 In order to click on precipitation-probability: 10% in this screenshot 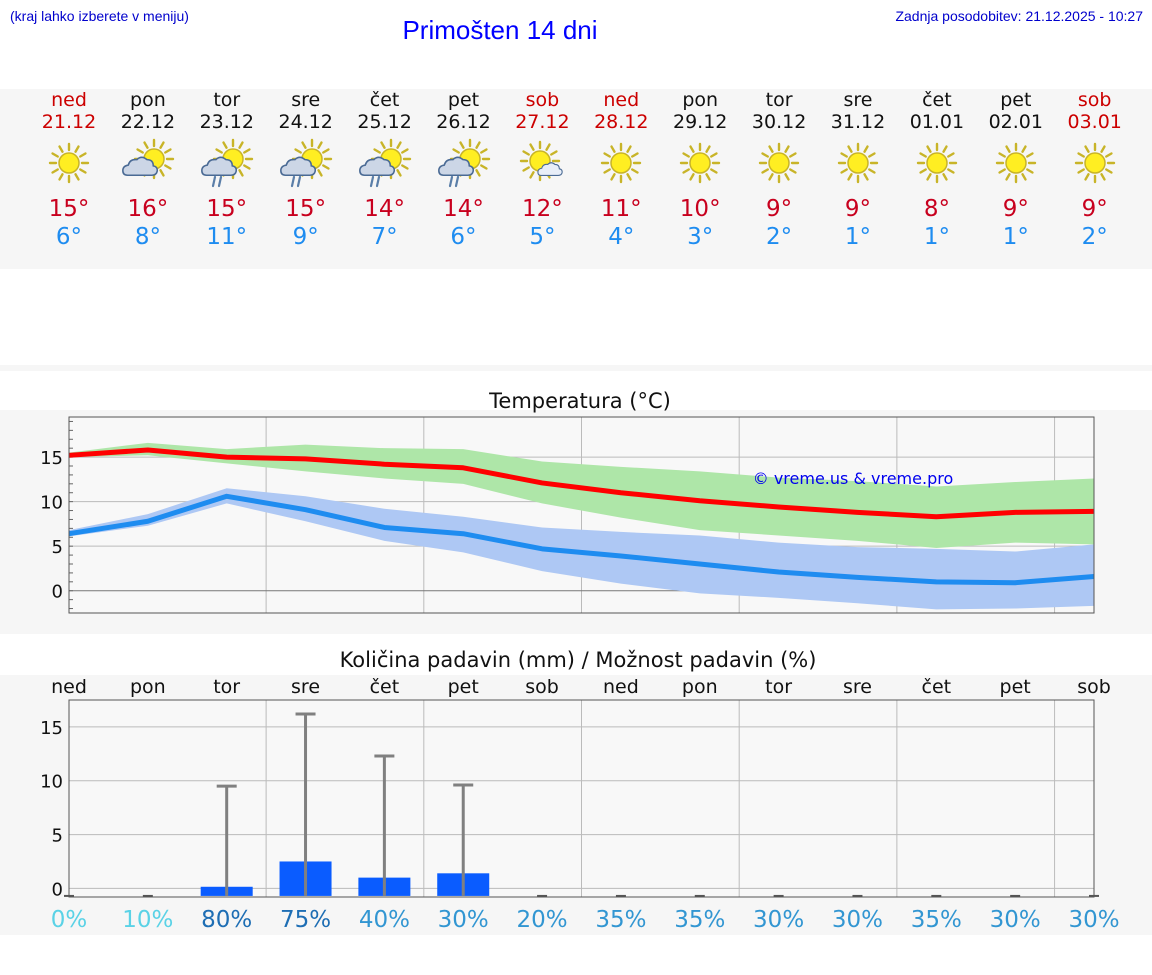, I will do `click(147, 920)`.